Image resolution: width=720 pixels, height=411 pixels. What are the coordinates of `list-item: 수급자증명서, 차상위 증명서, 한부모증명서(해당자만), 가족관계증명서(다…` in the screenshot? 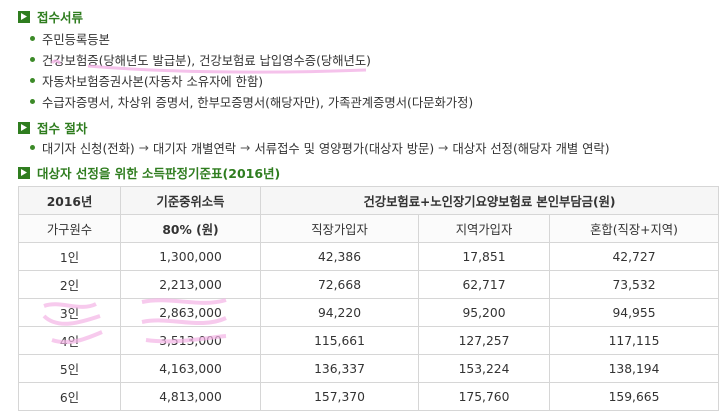 It's located at (251, 101).